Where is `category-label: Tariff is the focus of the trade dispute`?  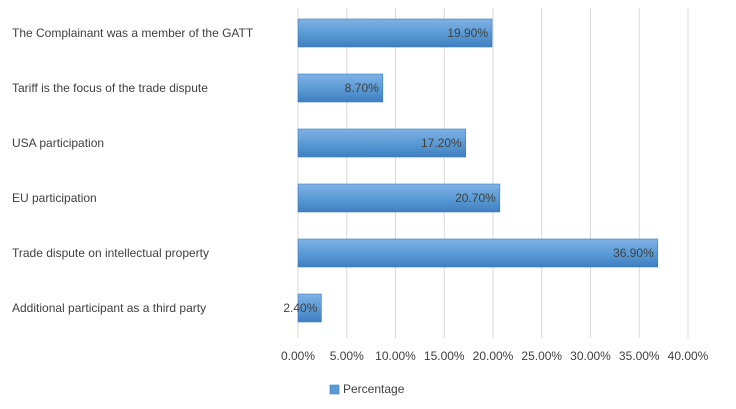
category-label: Tariff is the focus of the trade dispute is located at coordinates (110, 88).